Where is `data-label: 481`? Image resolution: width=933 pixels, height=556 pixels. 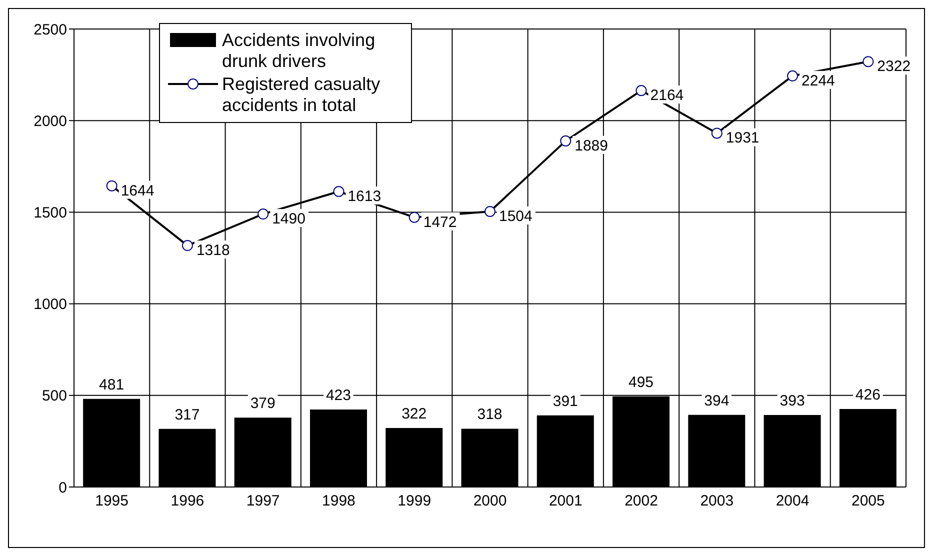 data-label: 481 is located at coordinates (111, 385).